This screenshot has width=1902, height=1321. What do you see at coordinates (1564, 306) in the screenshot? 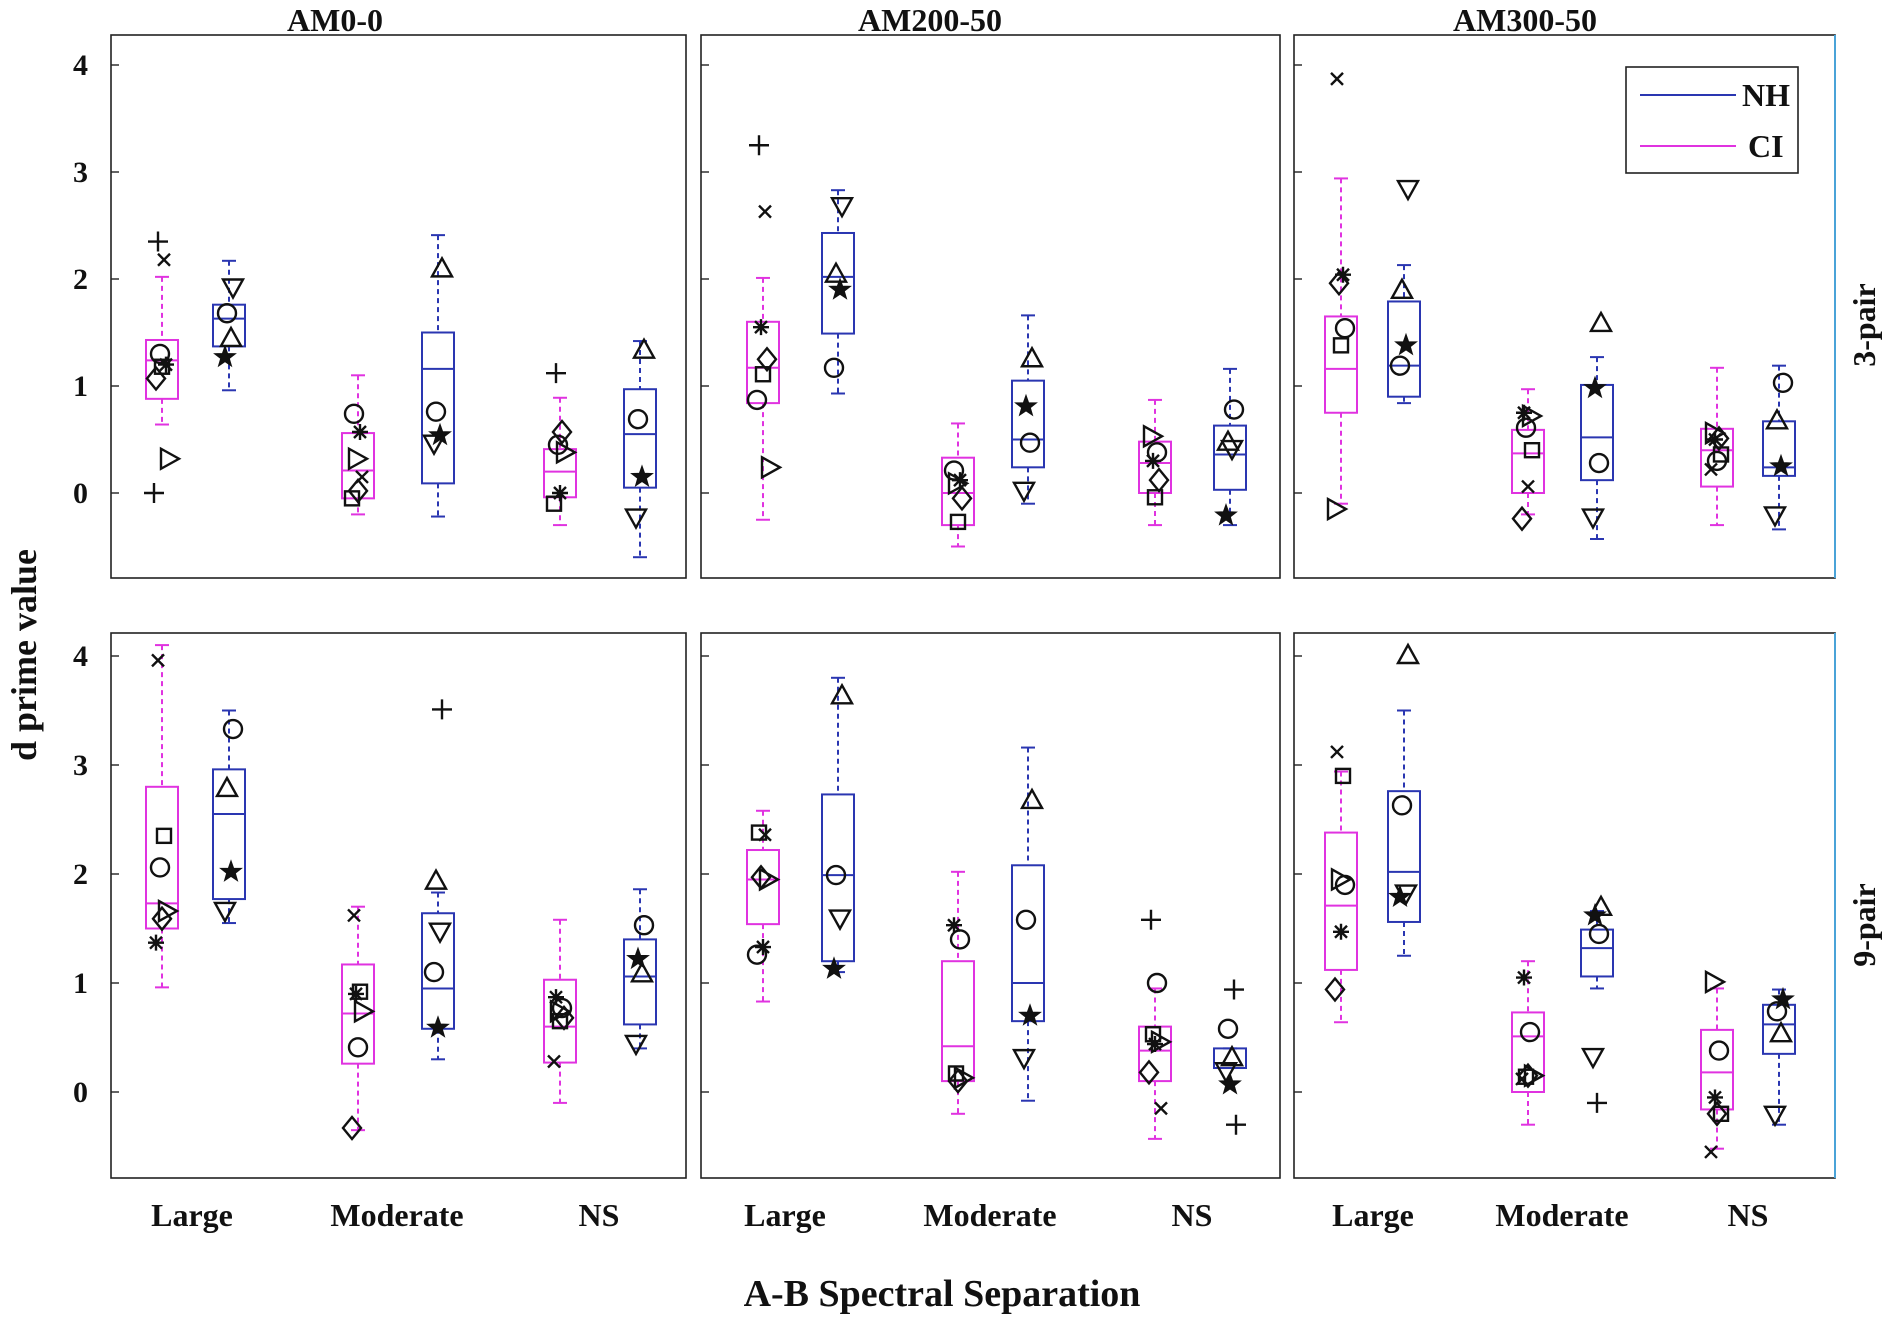
I see `panel-am300-50-3-pair` at bounding box center [1564, 306].